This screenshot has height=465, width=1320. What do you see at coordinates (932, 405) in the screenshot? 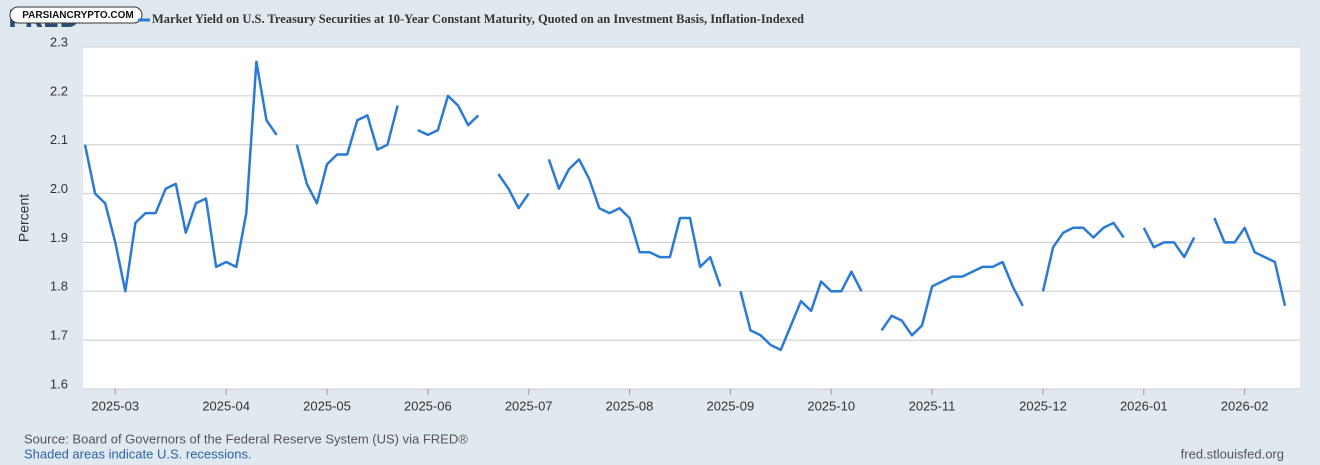
I see `x-tick-label: 2025-11` at bounding box center [932, 405].